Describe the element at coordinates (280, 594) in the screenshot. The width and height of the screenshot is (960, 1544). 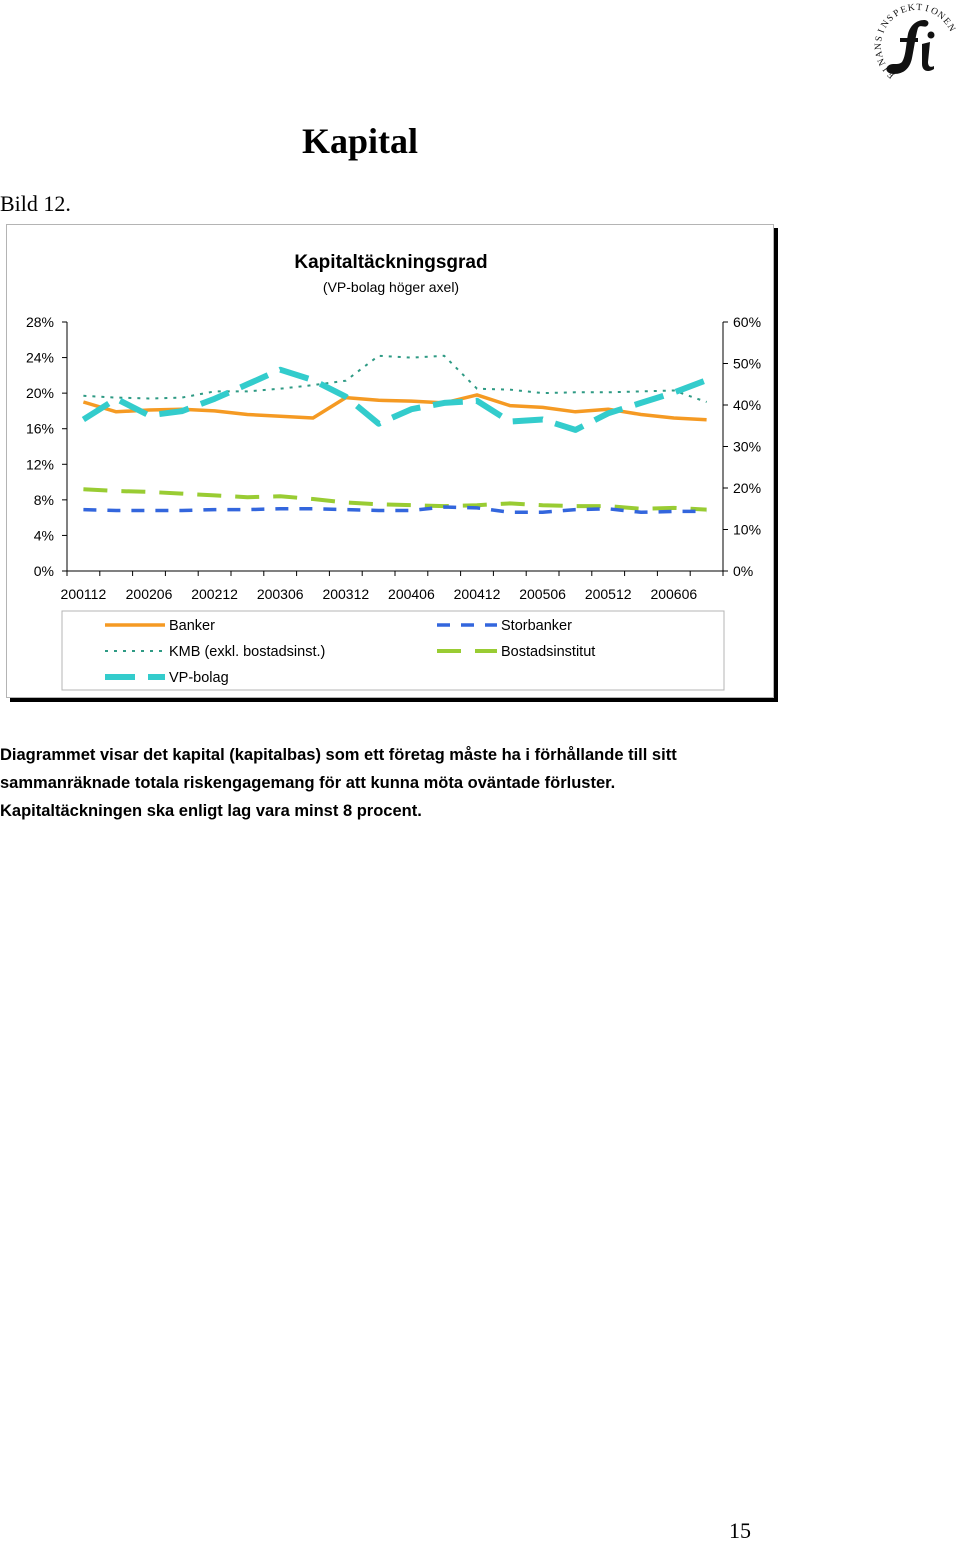
I see `x-tick-label: 200306` at that location.